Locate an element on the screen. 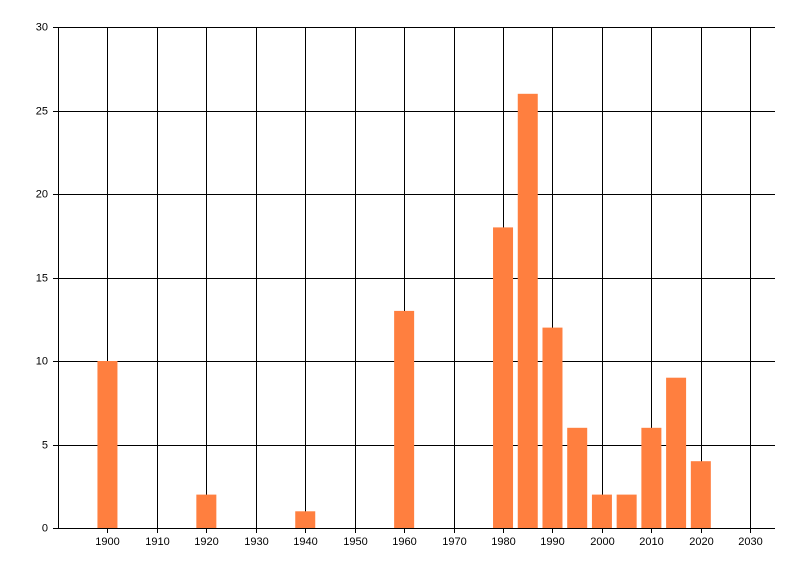  y-tick-label: 30 is located at coordinates (42, 27).